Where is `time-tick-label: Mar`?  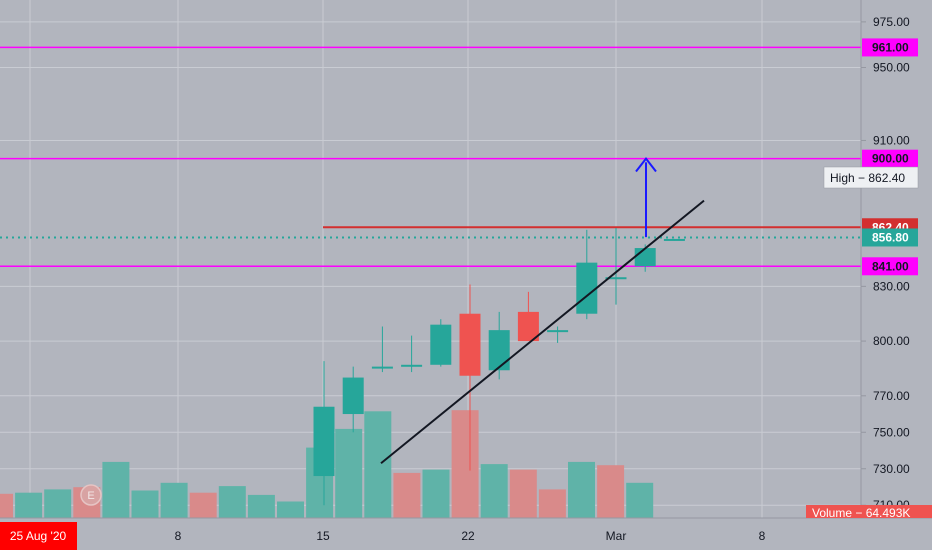 time-tick-label: Mar is located at coordinates (616, 536).